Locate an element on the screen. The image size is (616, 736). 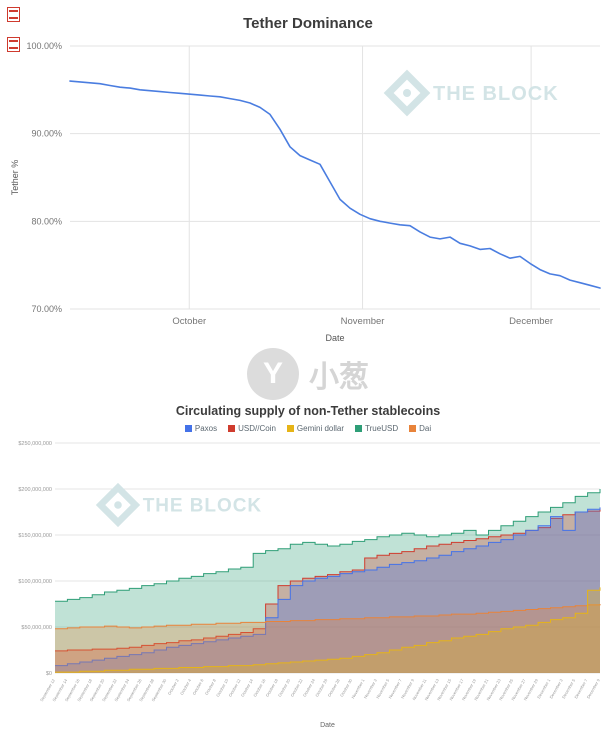
legend-item-usd-coin: USD//Coin is located at coordinates (252, 428).